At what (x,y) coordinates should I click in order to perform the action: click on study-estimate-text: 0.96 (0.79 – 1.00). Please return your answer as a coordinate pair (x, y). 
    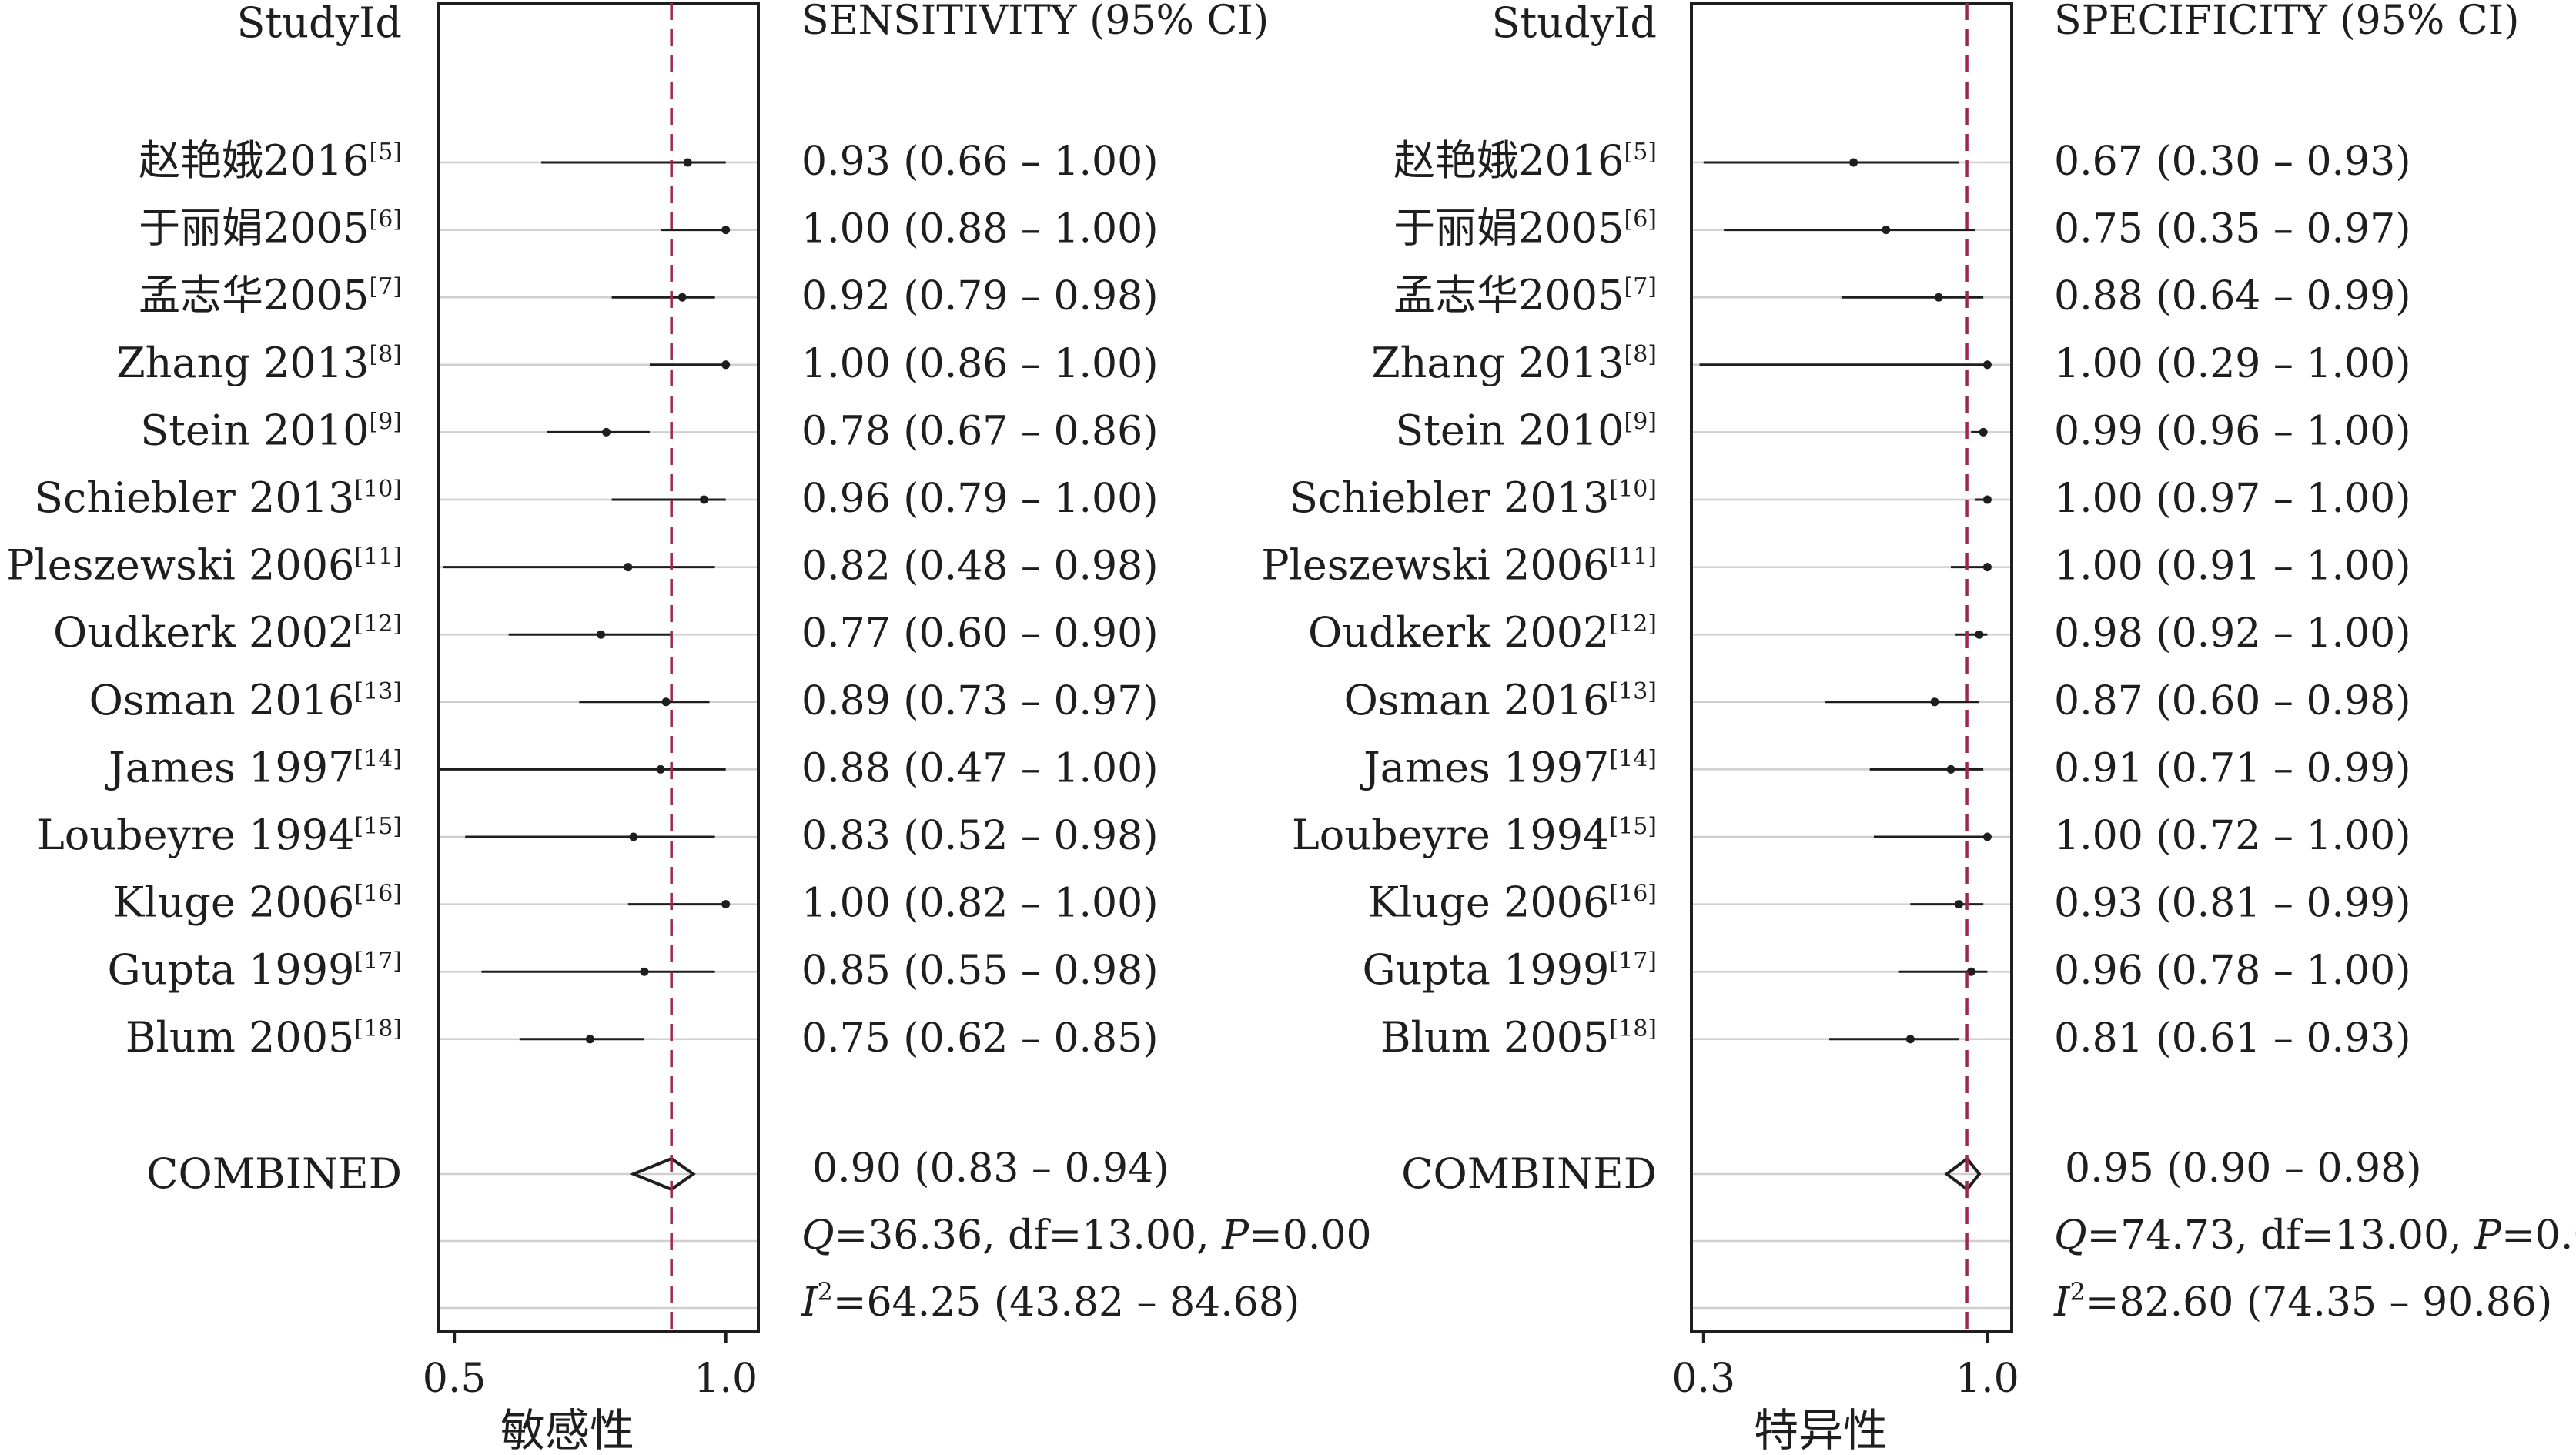
    Looking at the image, I should click on (980, 499).